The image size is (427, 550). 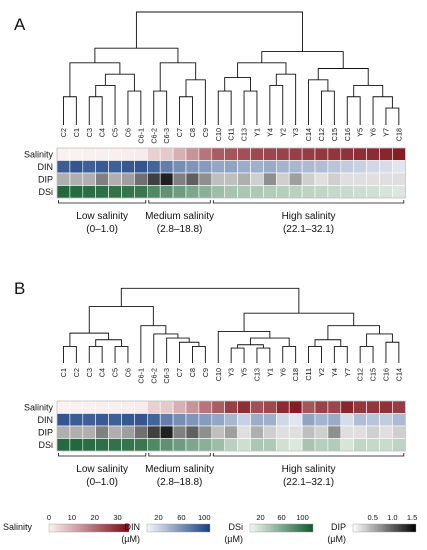 What do you see at coordinates (308, 374) in the screenshot?
I see `sample-label: C11` at bounding box center [308, 374].